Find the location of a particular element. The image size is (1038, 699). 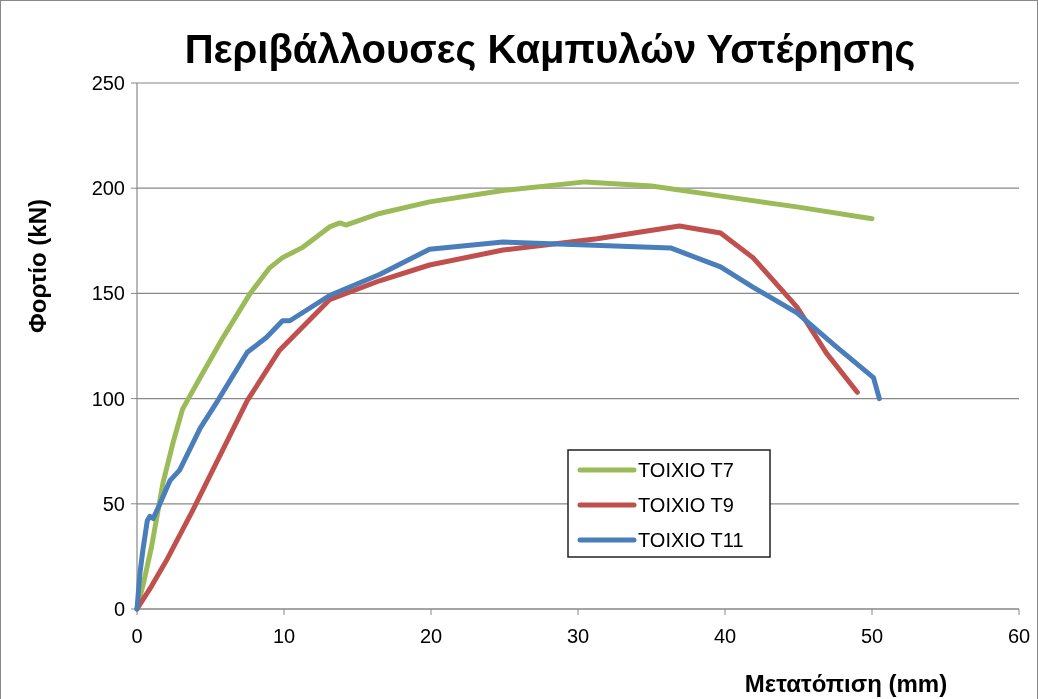

x-tick-label: 20 is located at coordinates (431, 636).